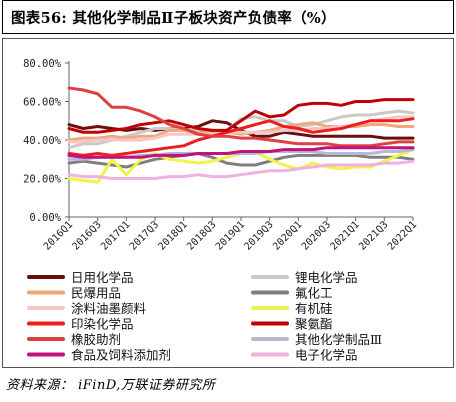  Describe the element at coordinates (58, 235) in the screenshot. I see `x-tick-label: 2016Q1` at that location.